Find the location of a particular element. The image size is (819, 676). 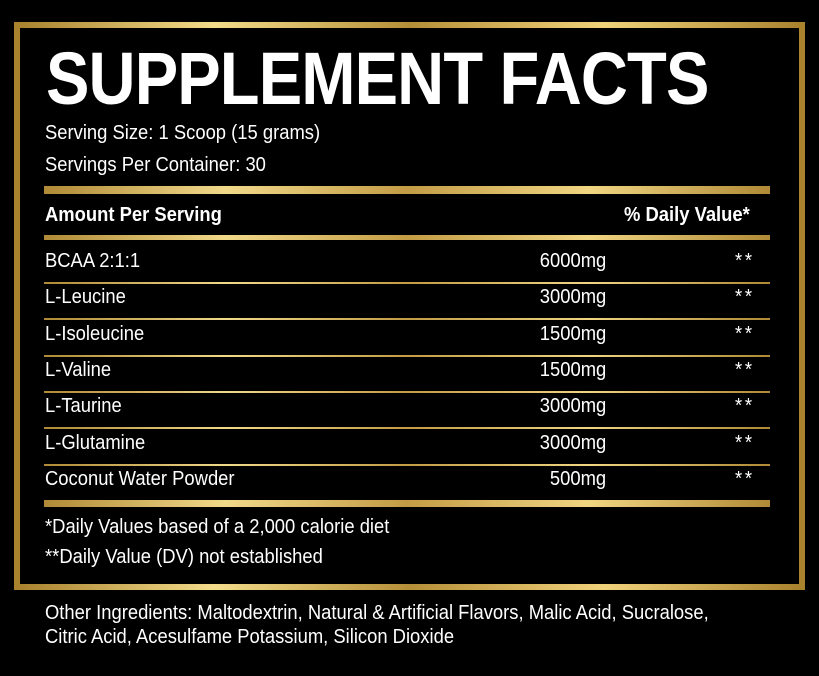

ingredient-name: L-Valine is located at coordinates (78, 369).